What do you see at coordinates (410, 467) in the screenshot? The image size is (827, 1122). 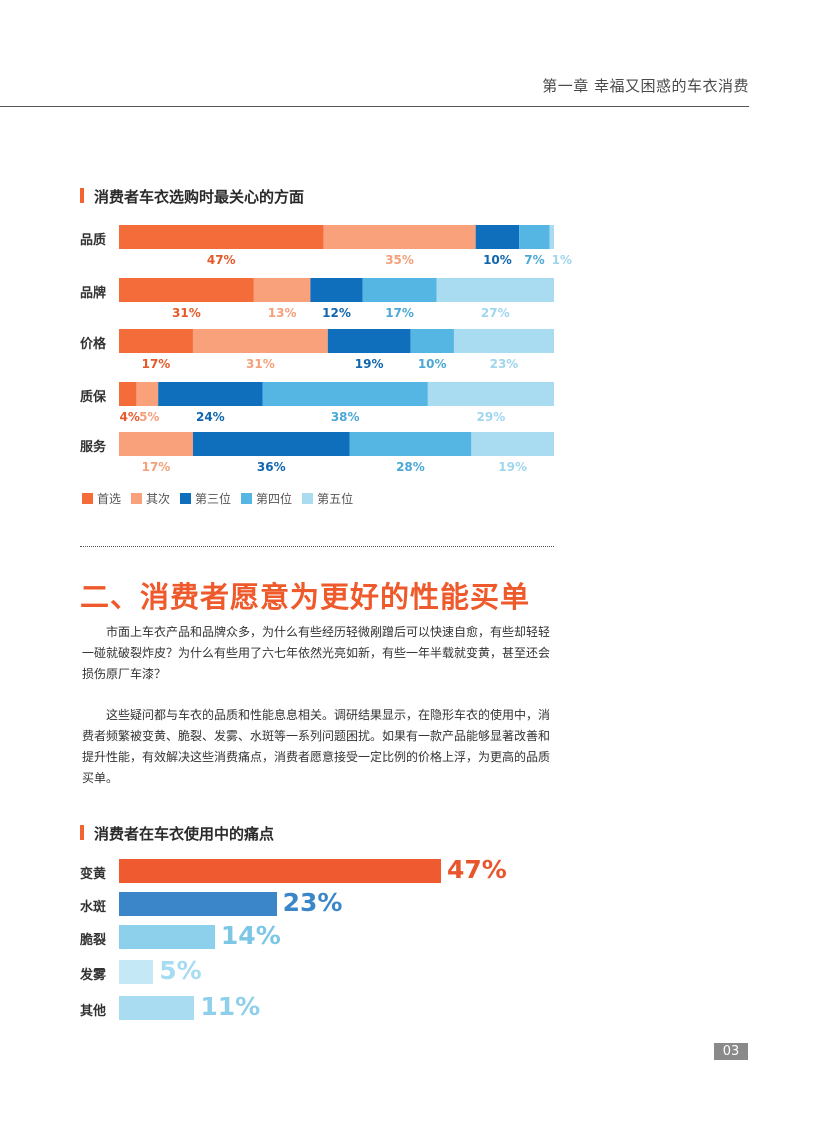 I see `data-label: 28%` at bounding box center [410, 467].